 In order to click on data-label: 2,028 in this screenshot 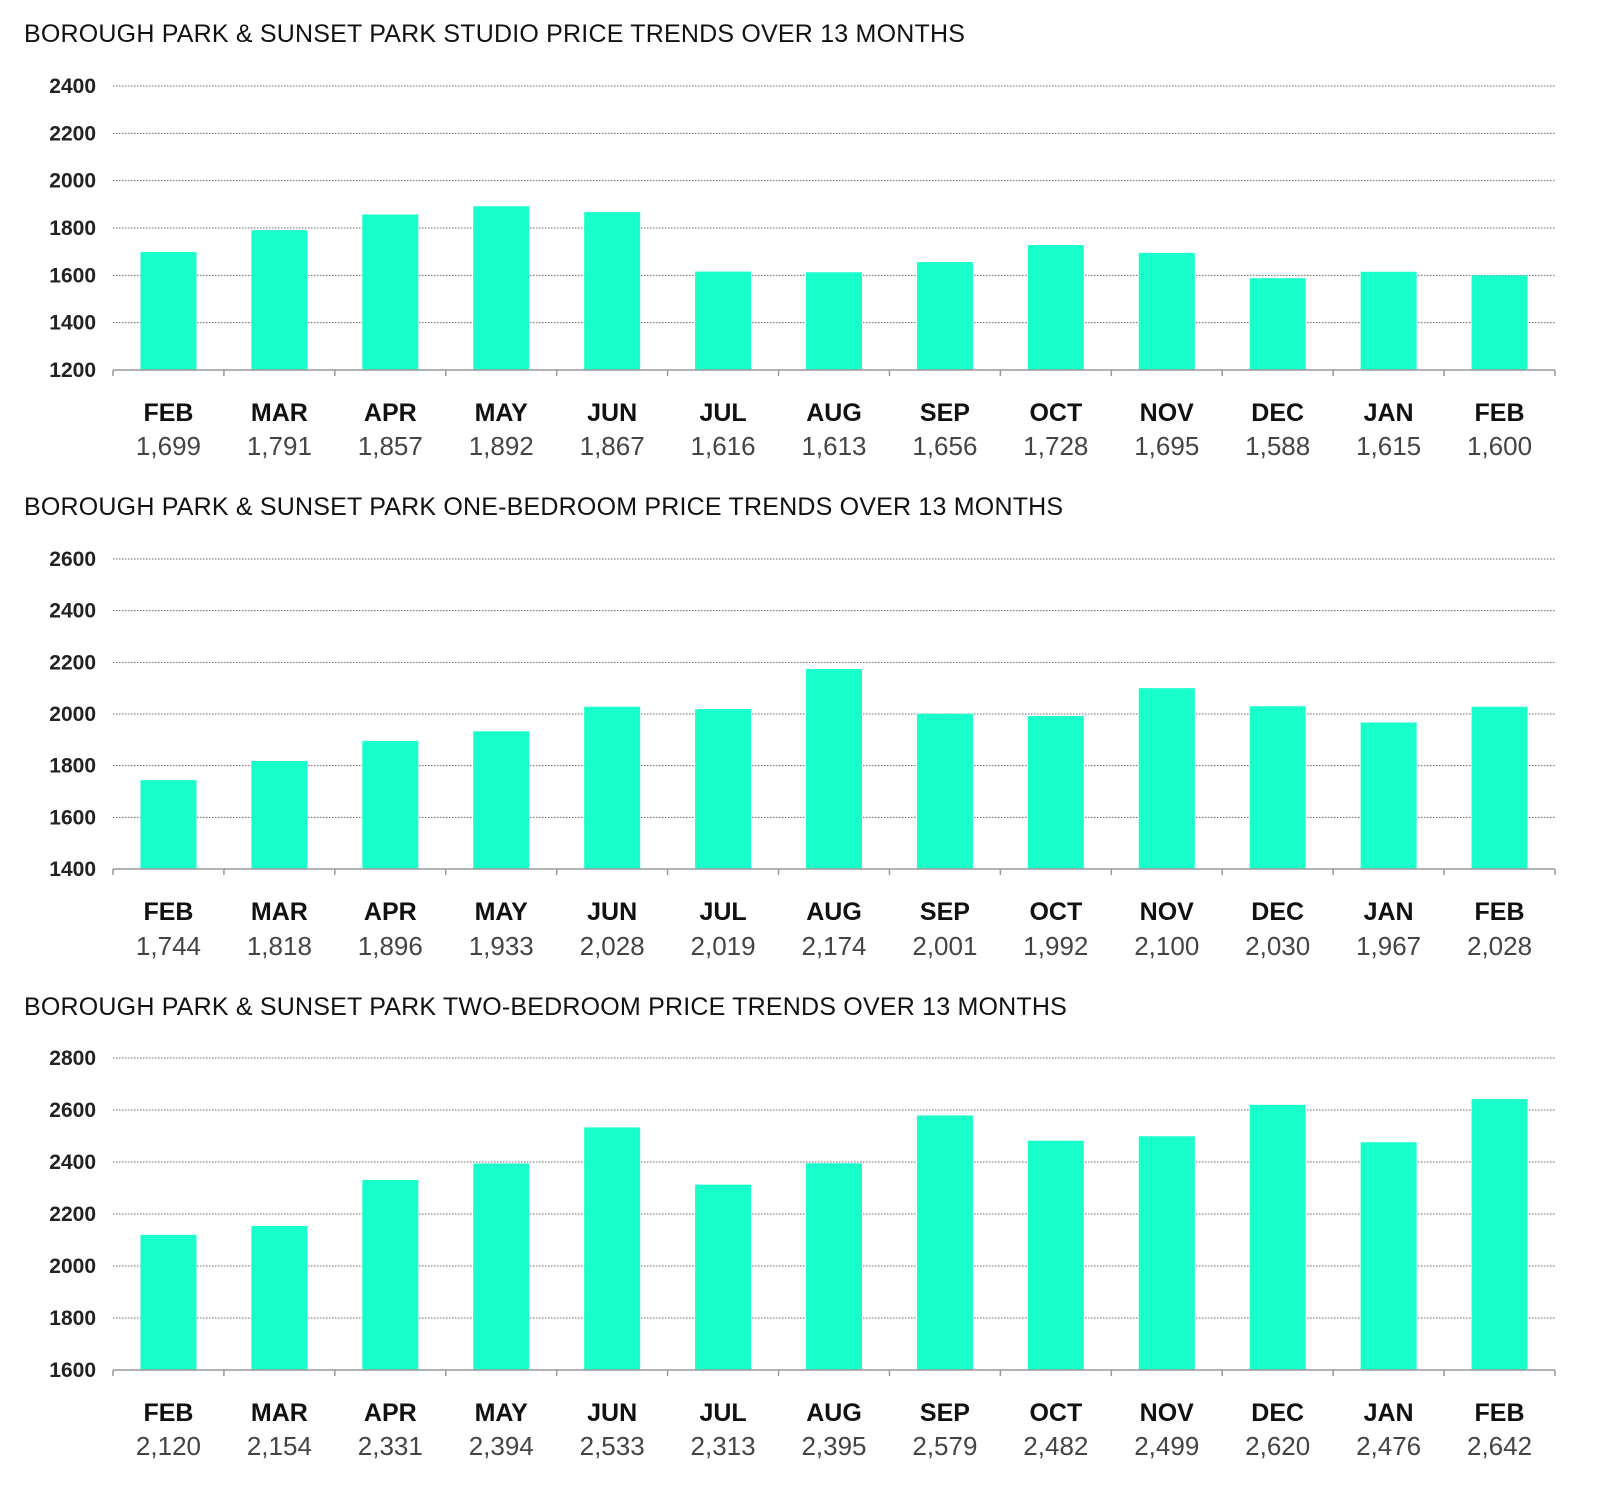, I will do `click(612, 946)`.